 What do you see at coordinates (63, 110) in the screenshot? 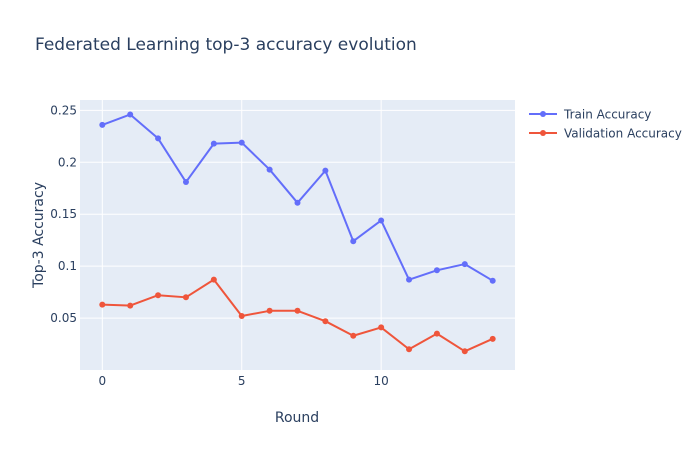
I see `y-tick-label: 0.25` at bounding box center [63, 110].